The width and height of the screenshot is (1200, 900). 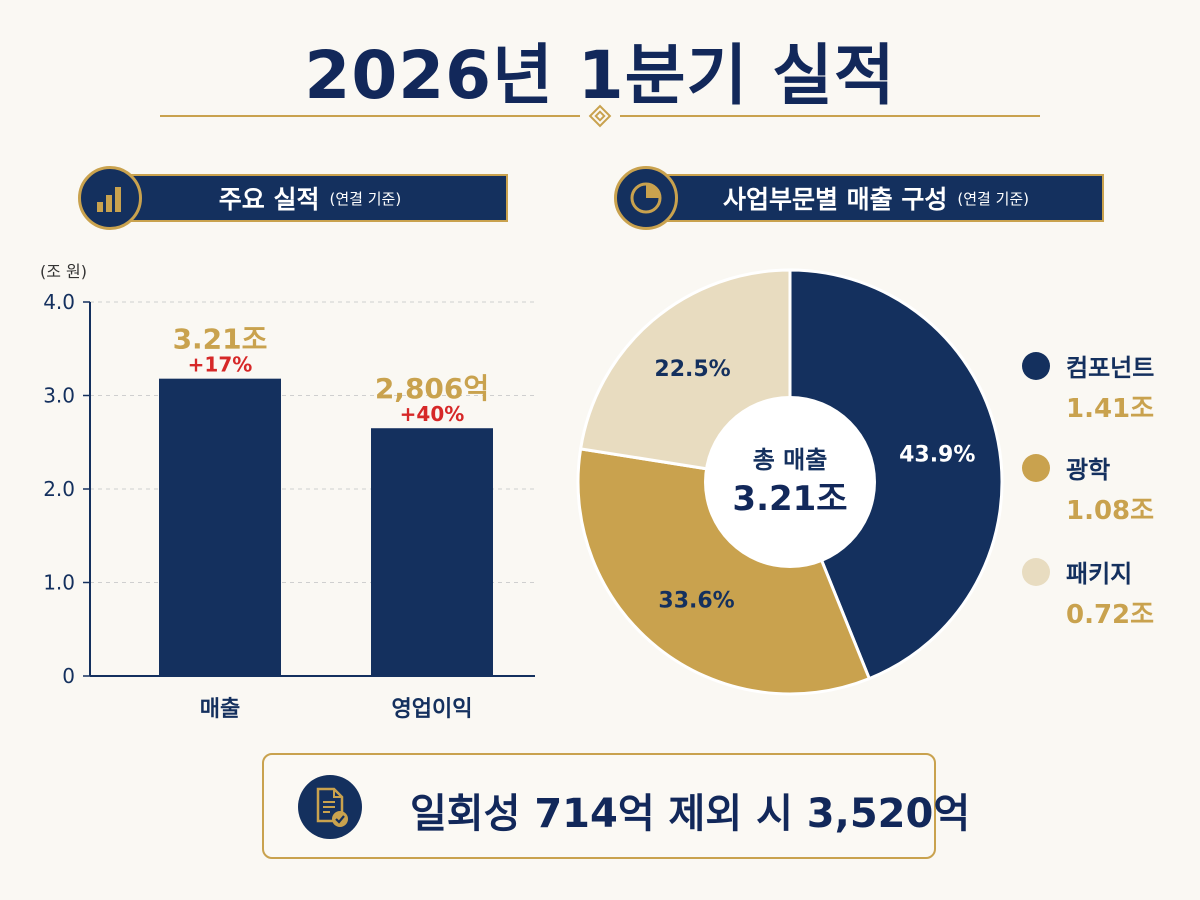 I want to click on x-category-label: 영업이익, so click(x=432, y=709).